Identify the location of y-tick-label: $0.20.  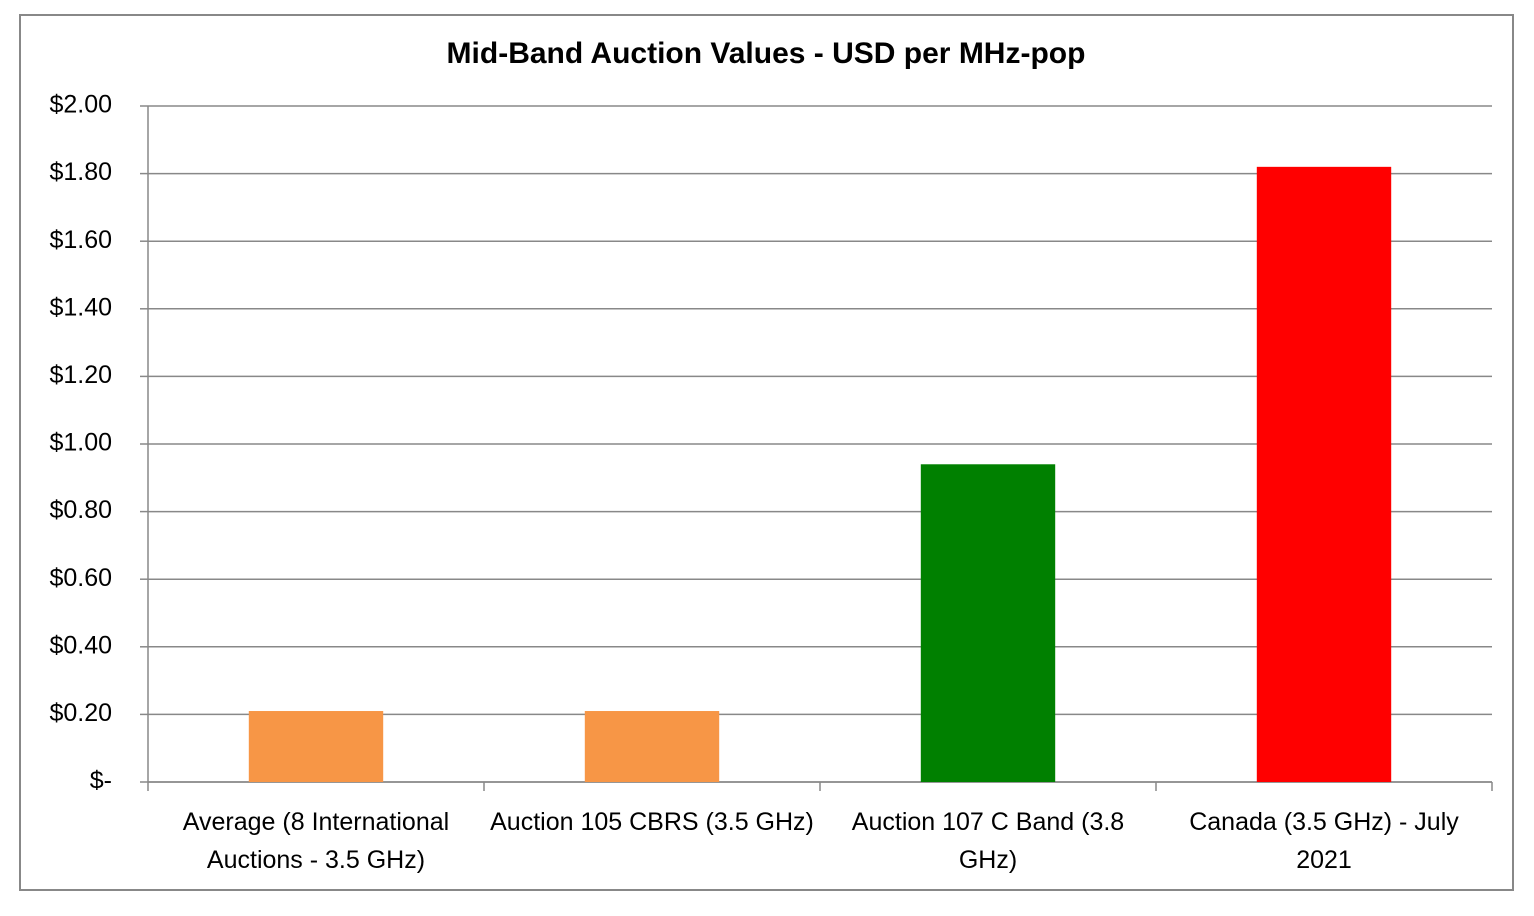
(80, 713).